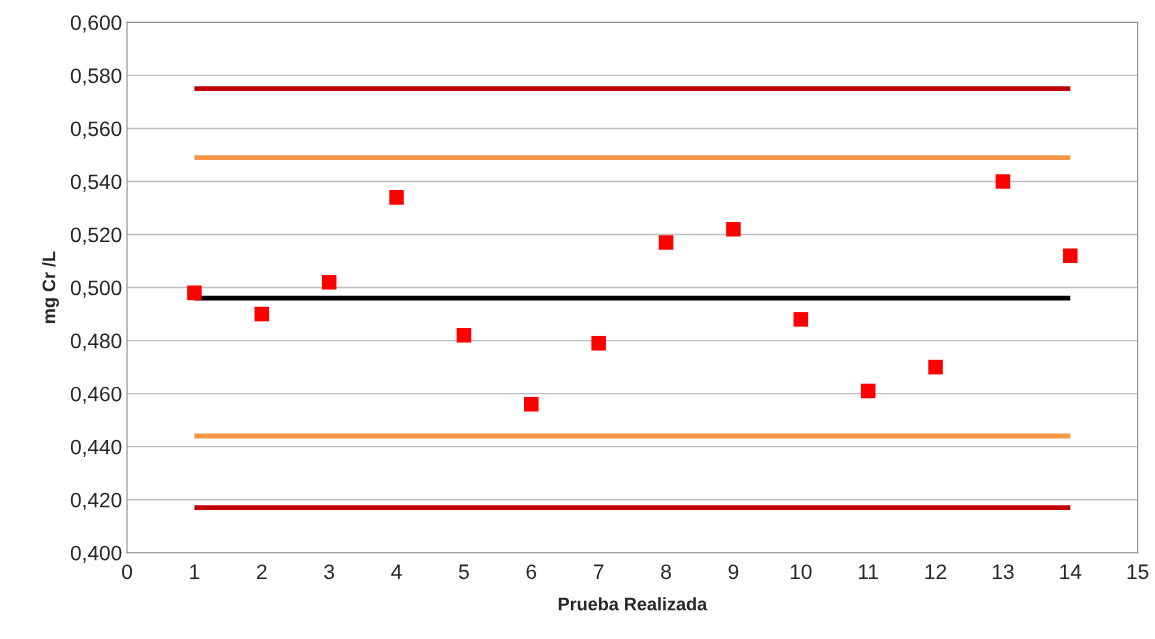 The image size is (1155, 639). I want to click on x-tick-label: 7, so click(598, 571).